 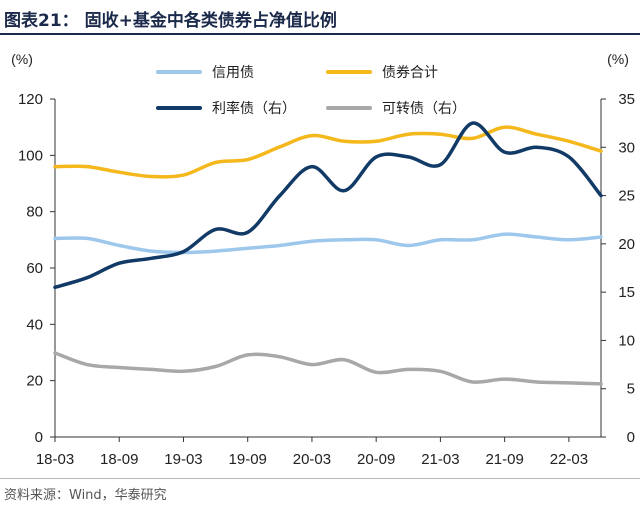 I want to click on title-divider, so click(x=320, y=34).